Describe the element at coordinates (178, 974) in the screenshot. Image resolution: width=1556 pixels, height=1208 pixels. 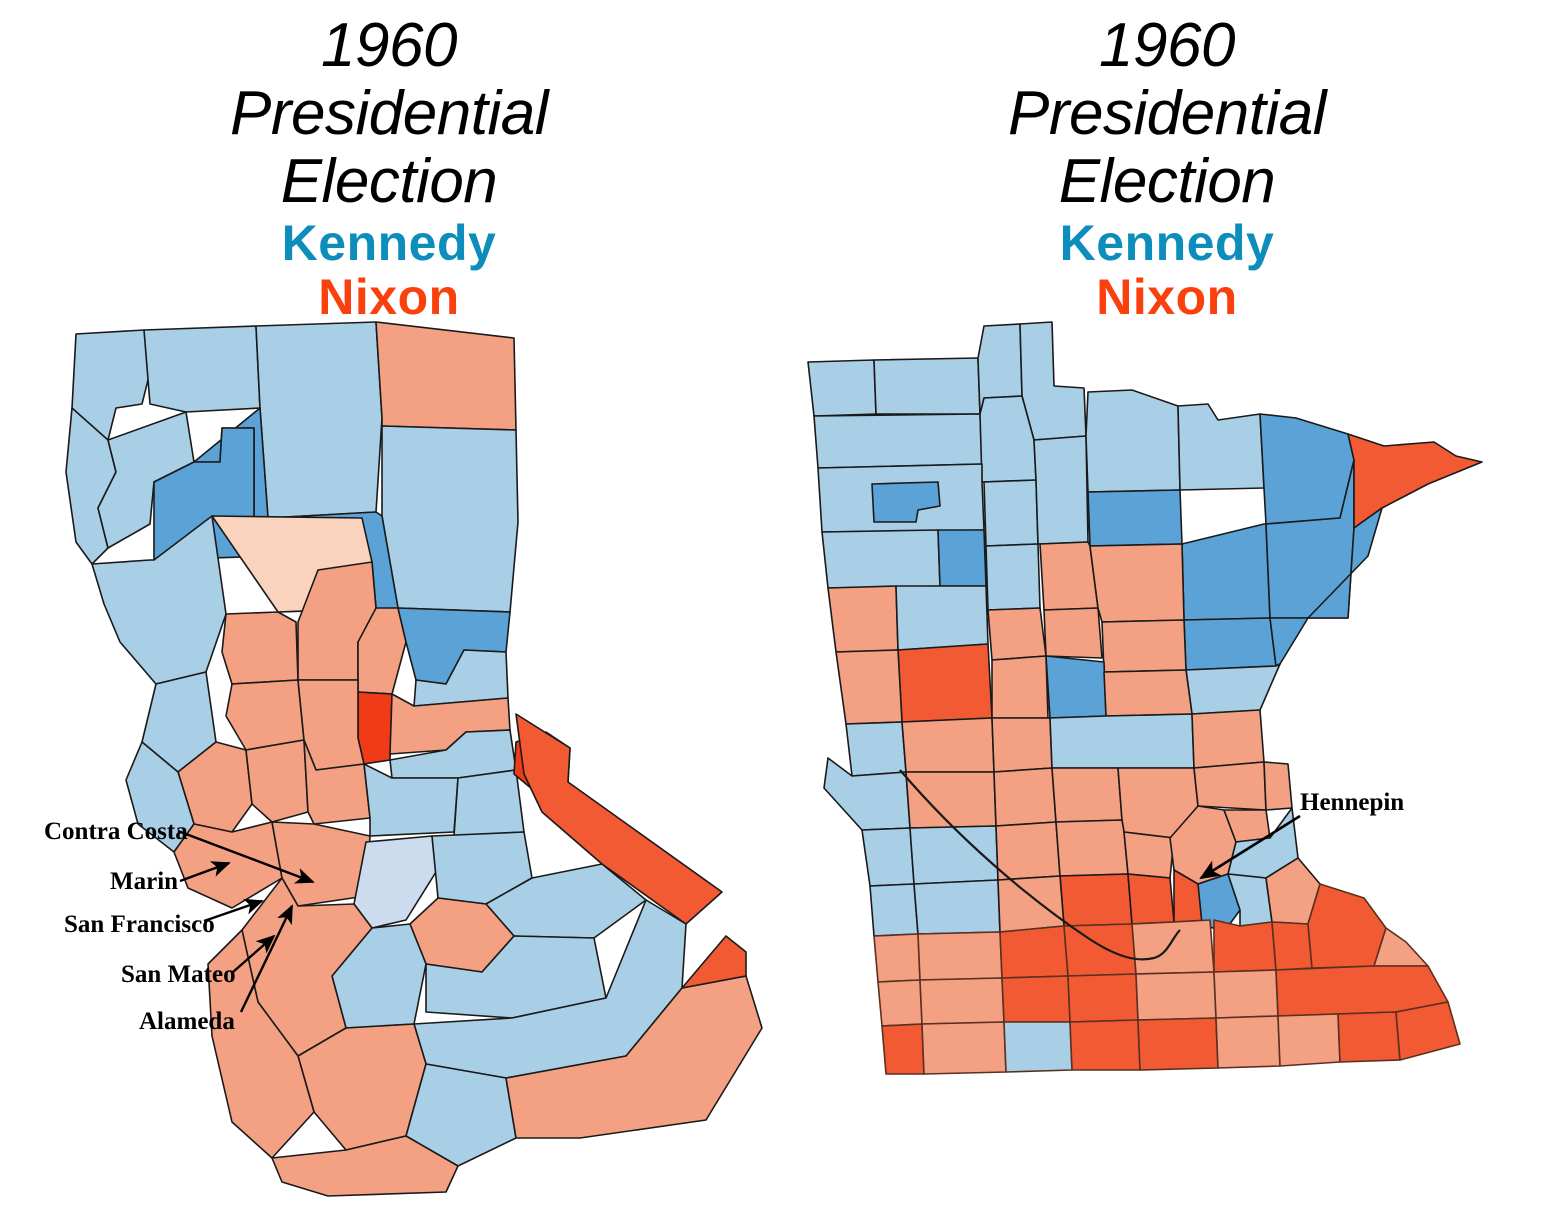
I see `label-san-mateo: San Mateo` at that location.